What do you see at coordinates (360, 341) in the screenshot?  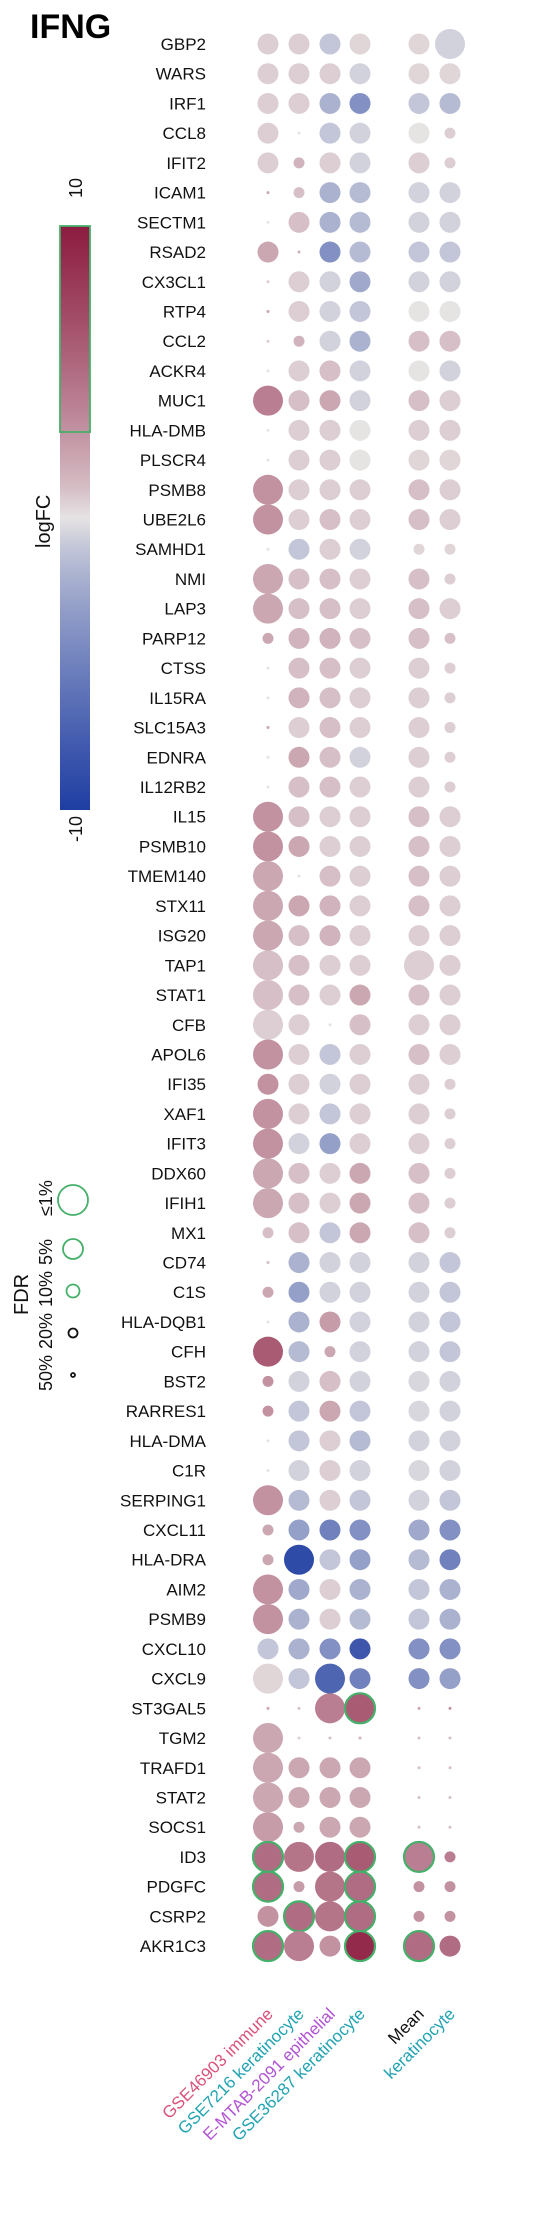 I see `dot-ccl2-col4` at bounding box center [360, 341].